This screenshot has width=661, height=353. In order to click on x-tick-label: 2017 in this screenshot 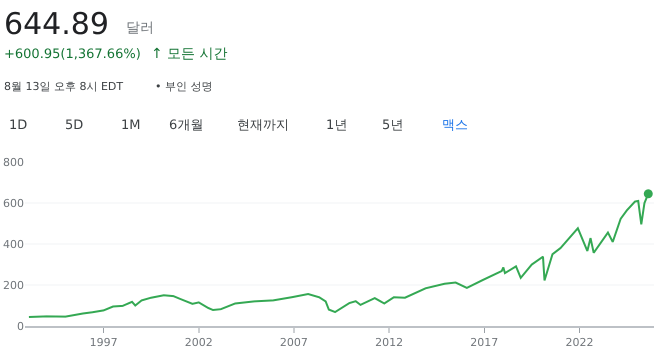, I will do `click(484, 343)`.